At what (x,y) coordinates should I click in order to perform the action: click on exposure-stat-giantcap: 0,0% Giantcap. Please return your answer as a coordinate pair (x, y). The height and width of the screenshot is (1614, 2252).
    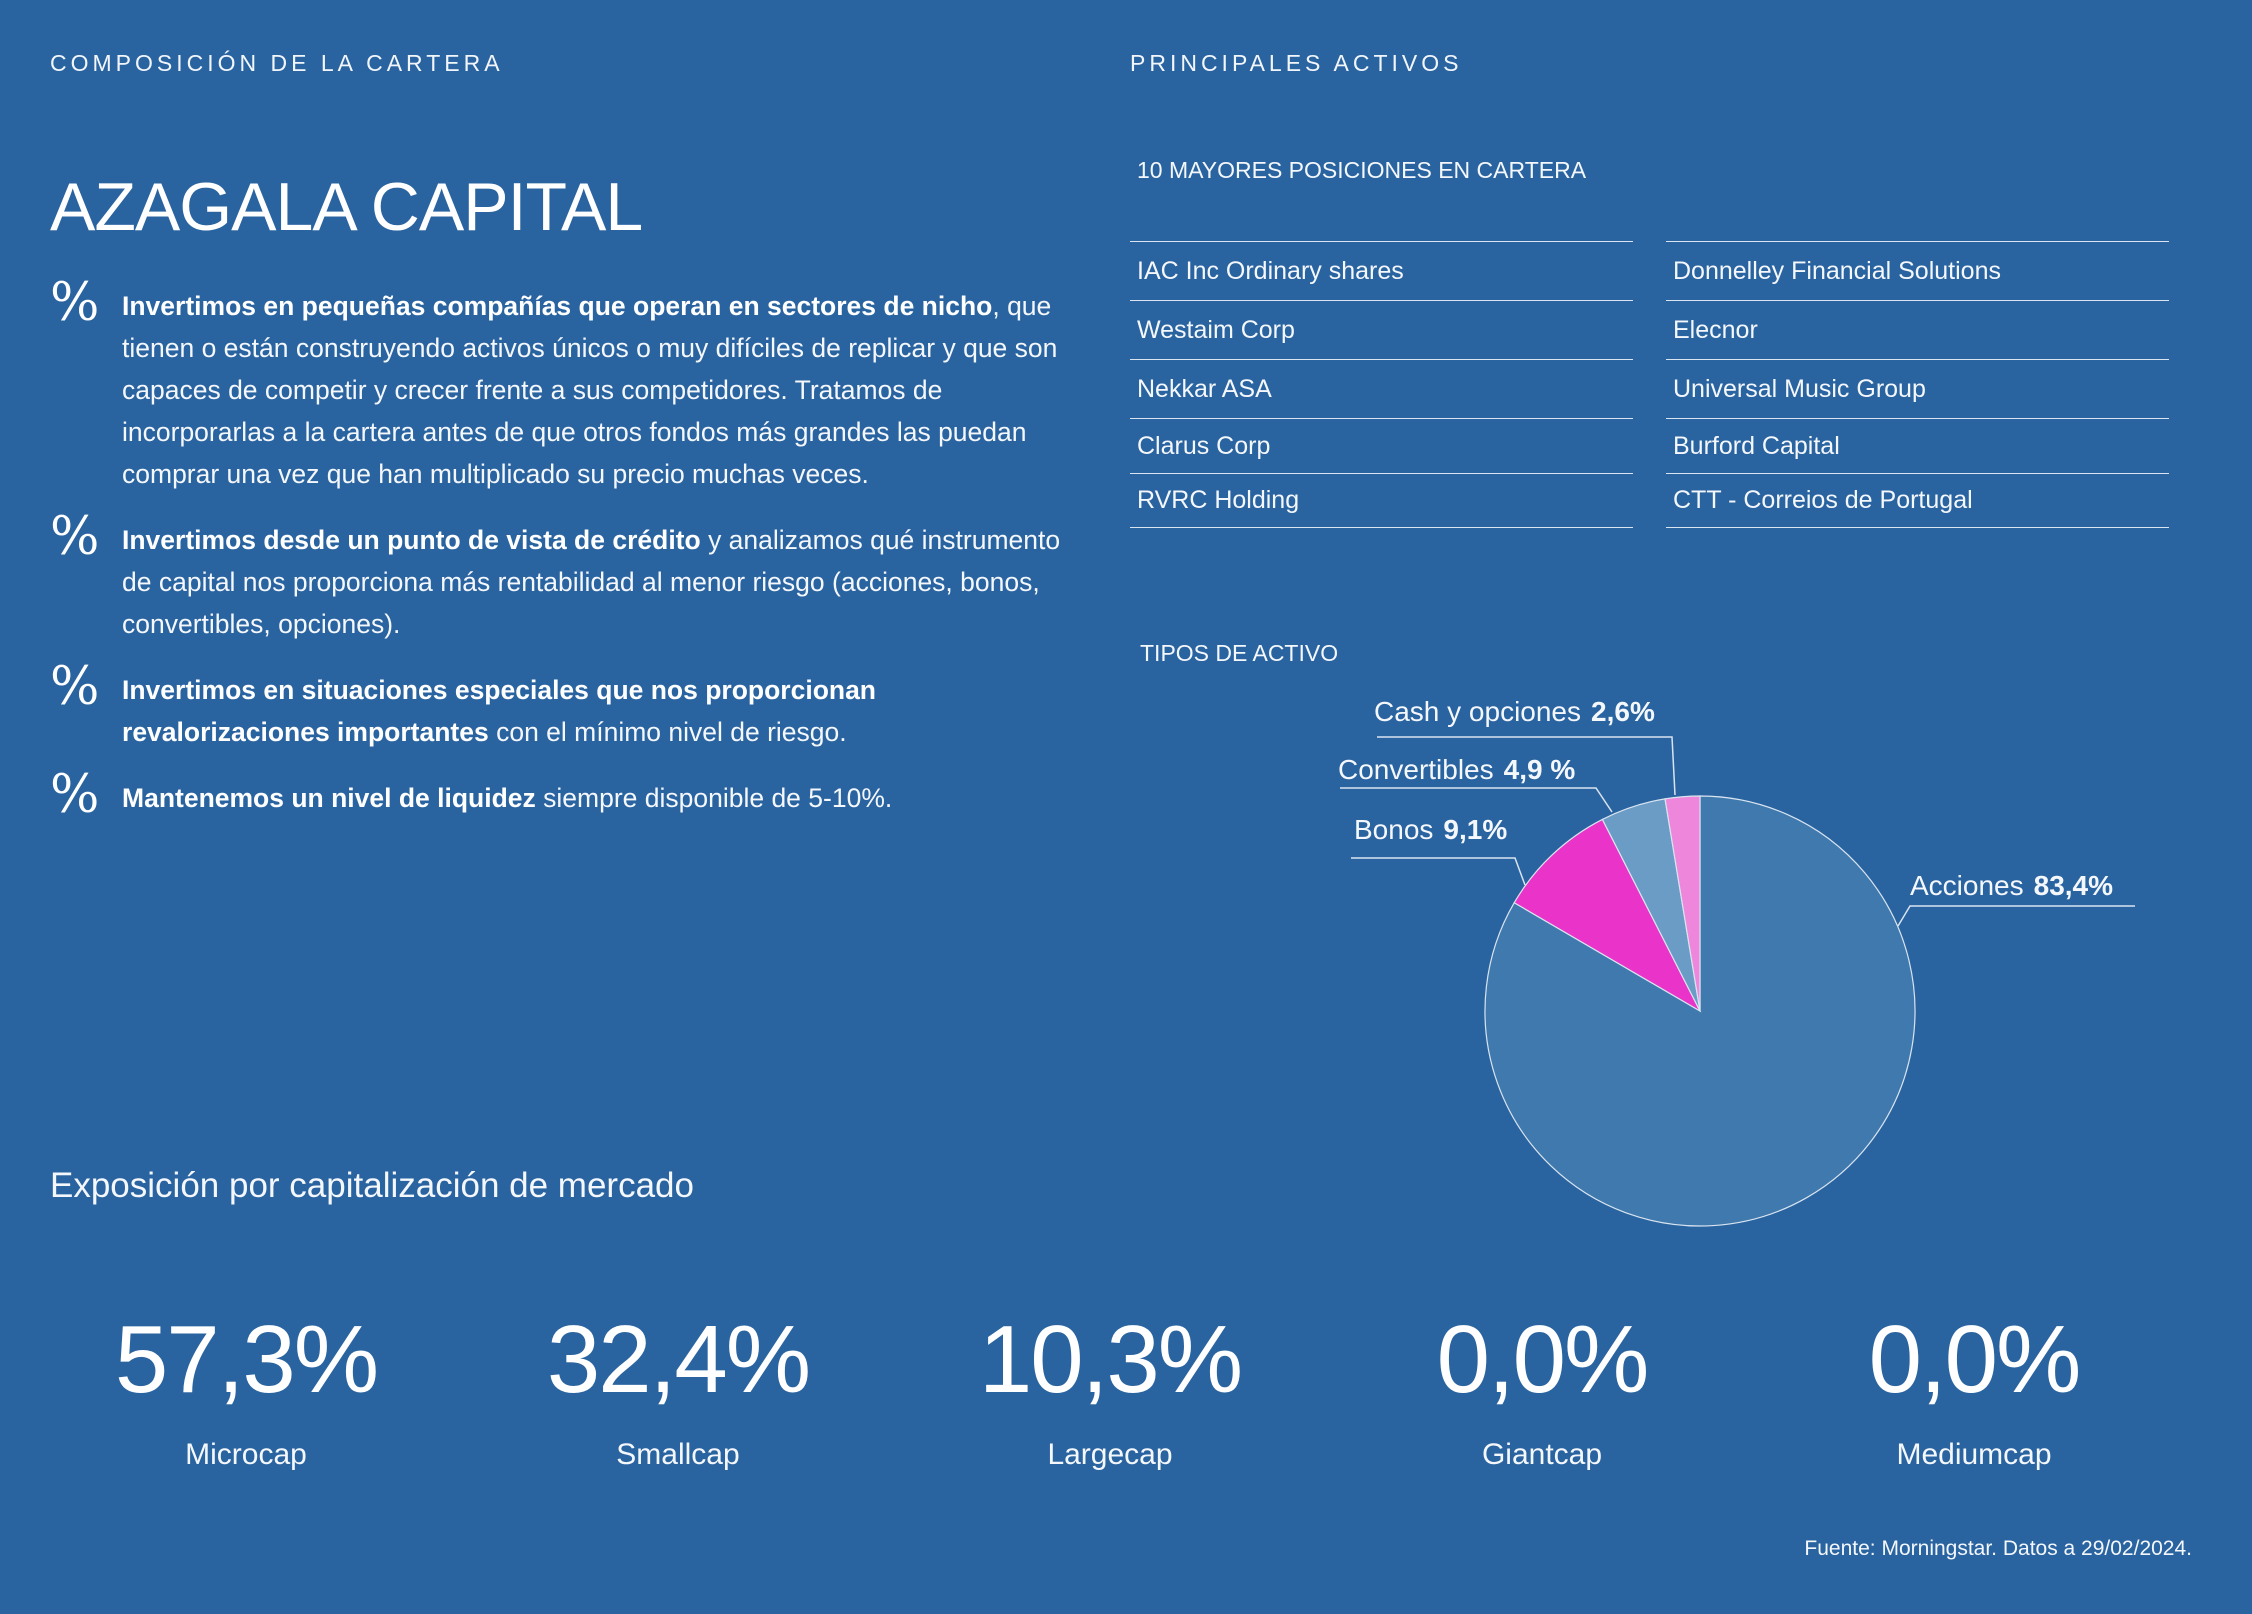
    Looking at the image, I should click on (1542, 1391).